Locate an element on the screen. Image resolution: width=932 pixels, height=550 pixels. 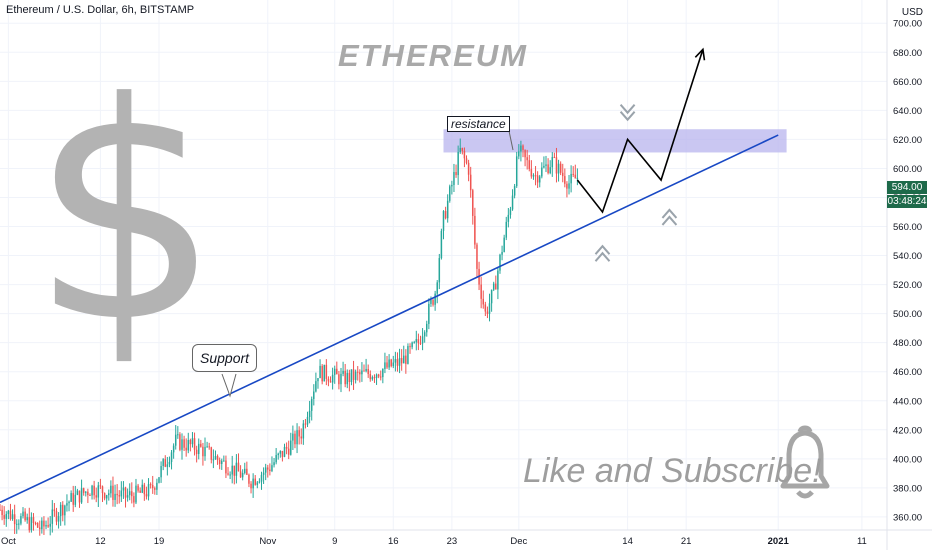
y-tick-label: 600.00 is located at coordinates (907, 169).